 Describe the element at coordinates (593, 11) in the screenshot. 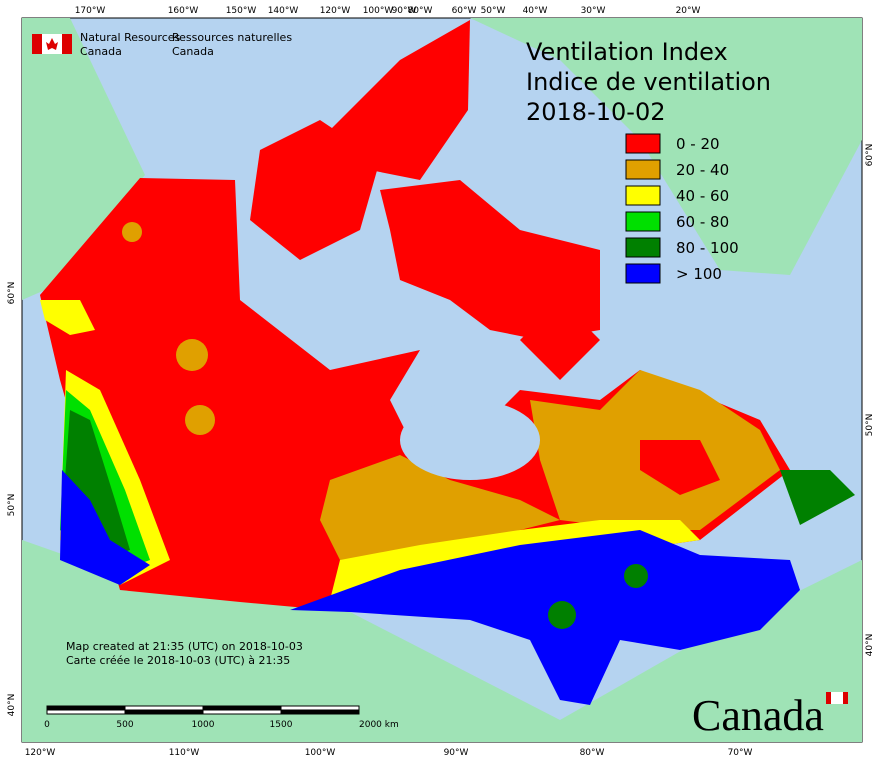

I see `graticule-label: 30°W` at that location.